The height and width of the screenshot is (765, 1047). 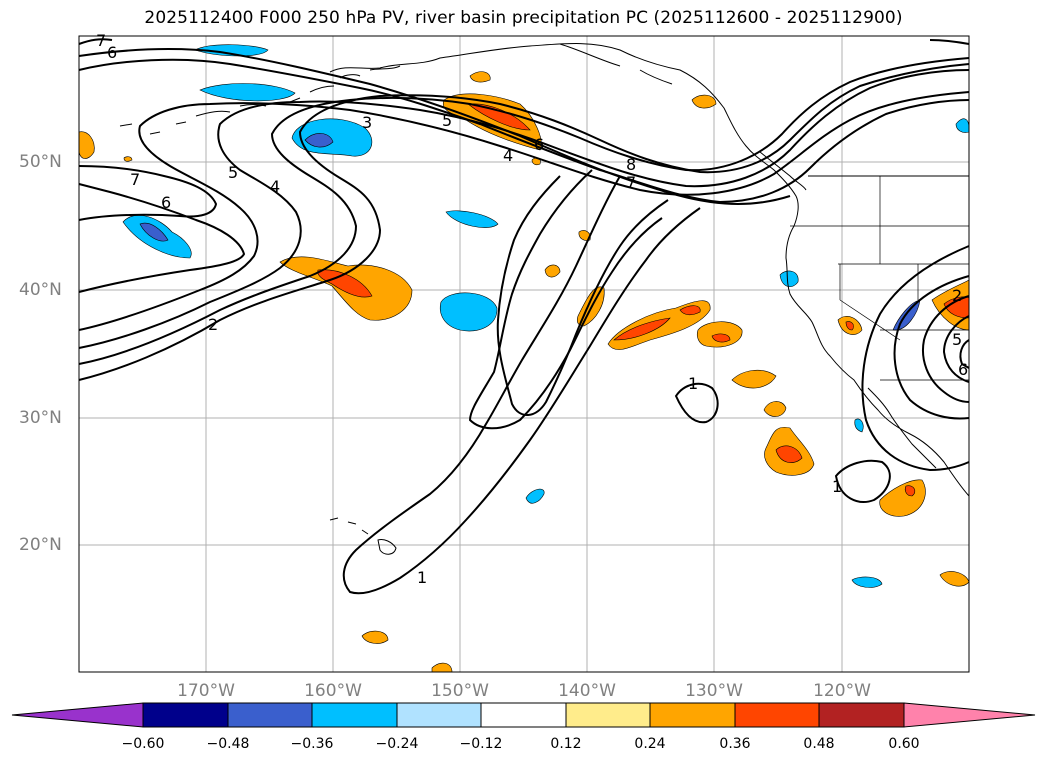 What do you see at coordinates (735, 744) in the screenshot?
I see `colorbar-tick-label: 0.36` at bounding box center [735, 744].